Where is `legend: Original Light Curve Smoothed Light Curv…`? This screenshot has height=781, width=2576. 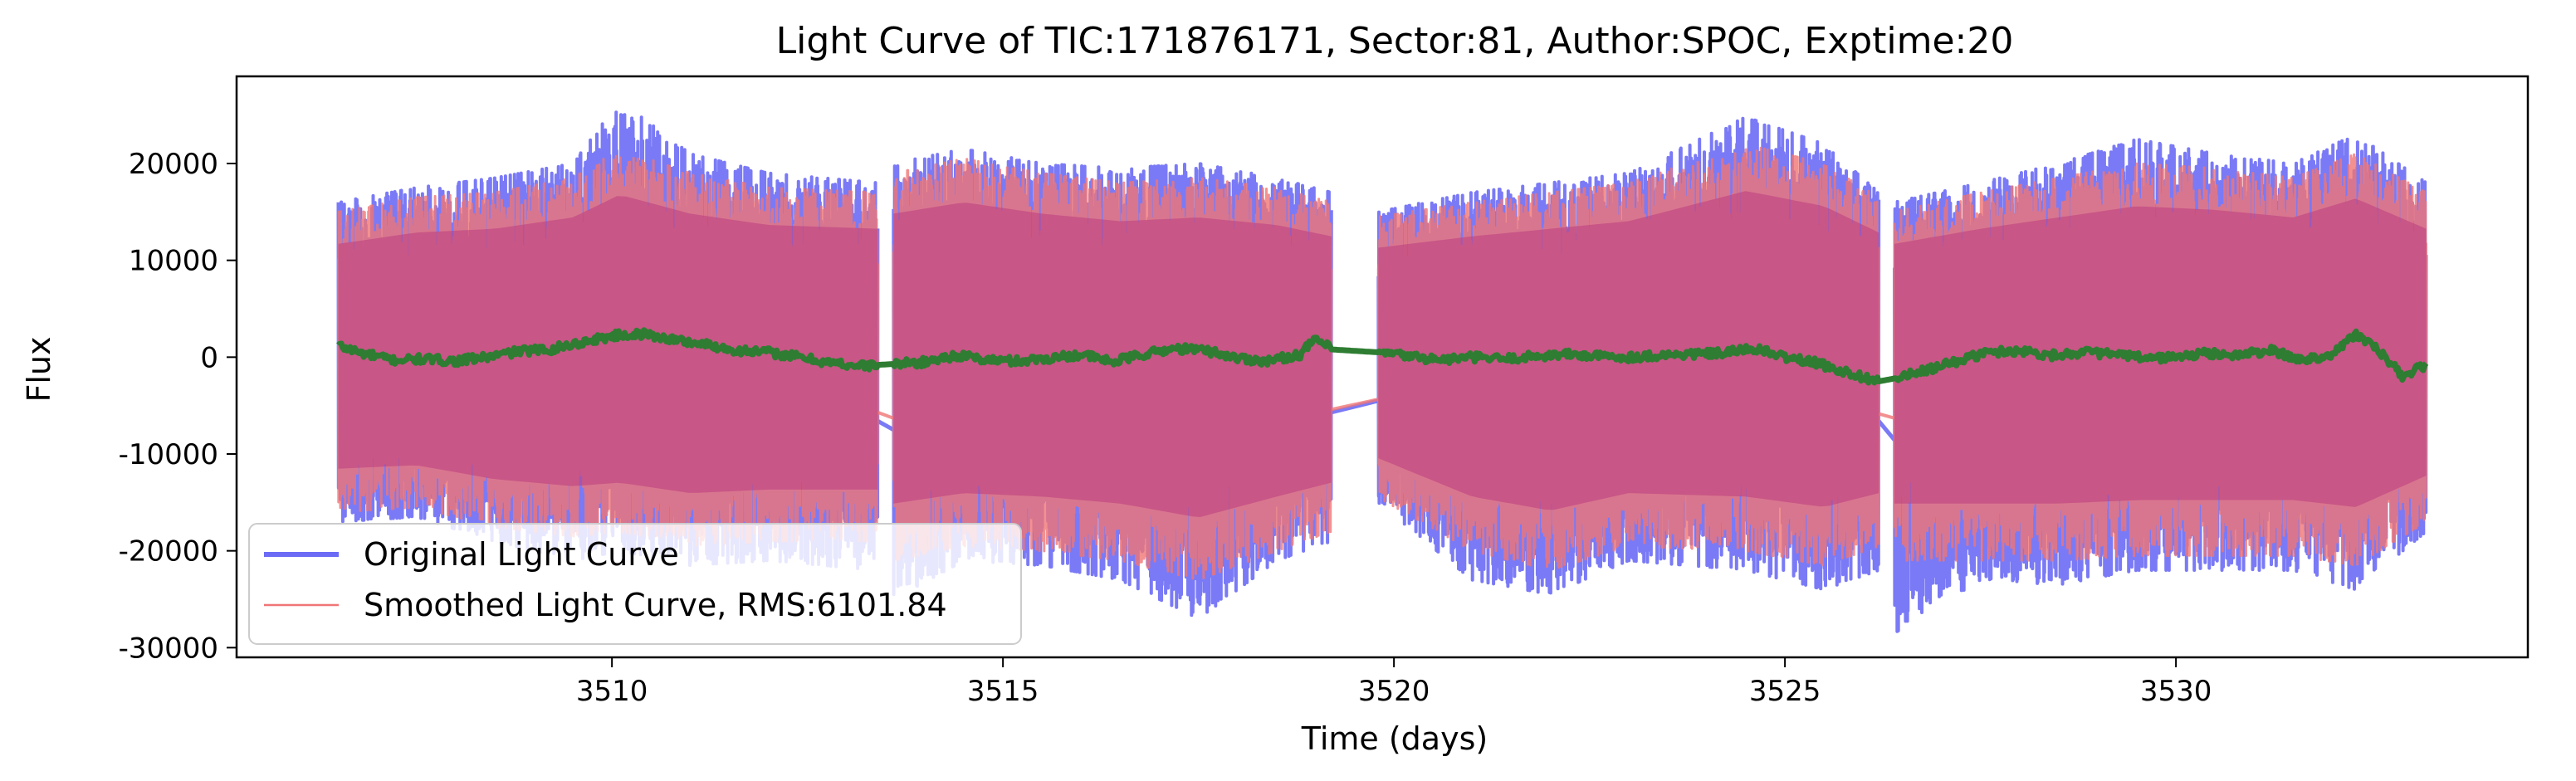
legend: Original Light Curve Smoothed Light Curv… is located at coordinates (635, 584).